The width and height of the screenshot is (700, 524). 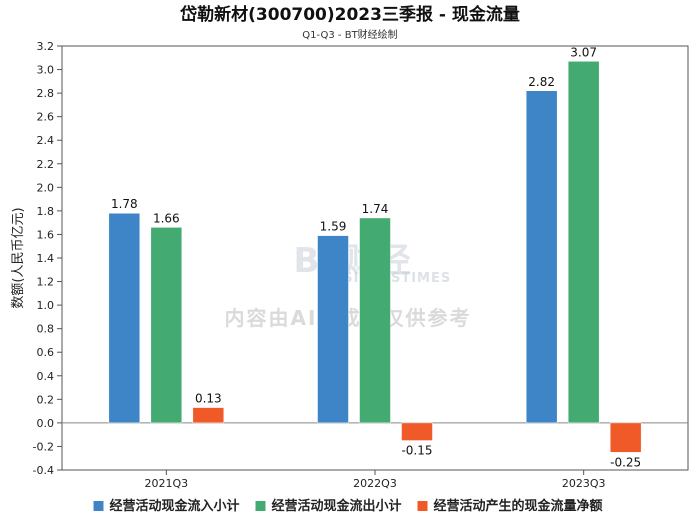 What do you see at coordinates (46, 140) in the screenshot?
I see `y-tick-label: 2.4` at bounding box center [46, 140].